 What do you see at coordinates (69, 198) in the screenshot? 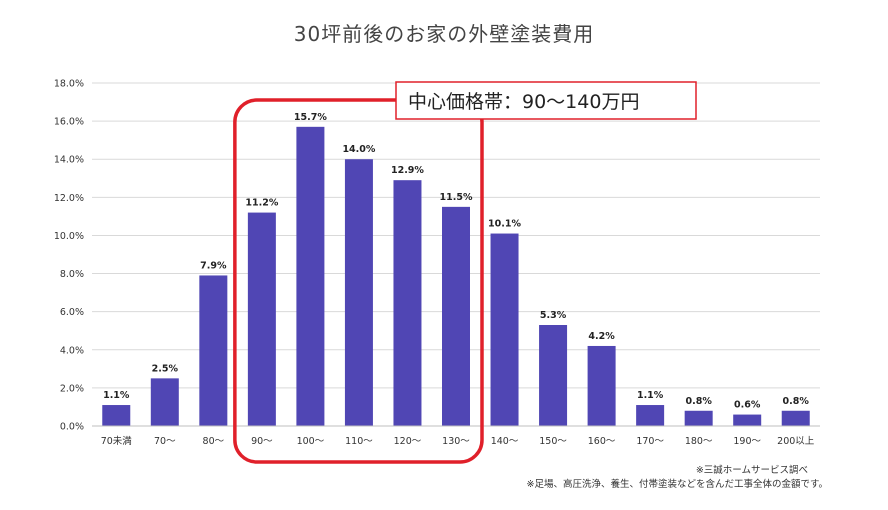
I see `y-tick-label: 12.0%` at bounding box center [69, 198].